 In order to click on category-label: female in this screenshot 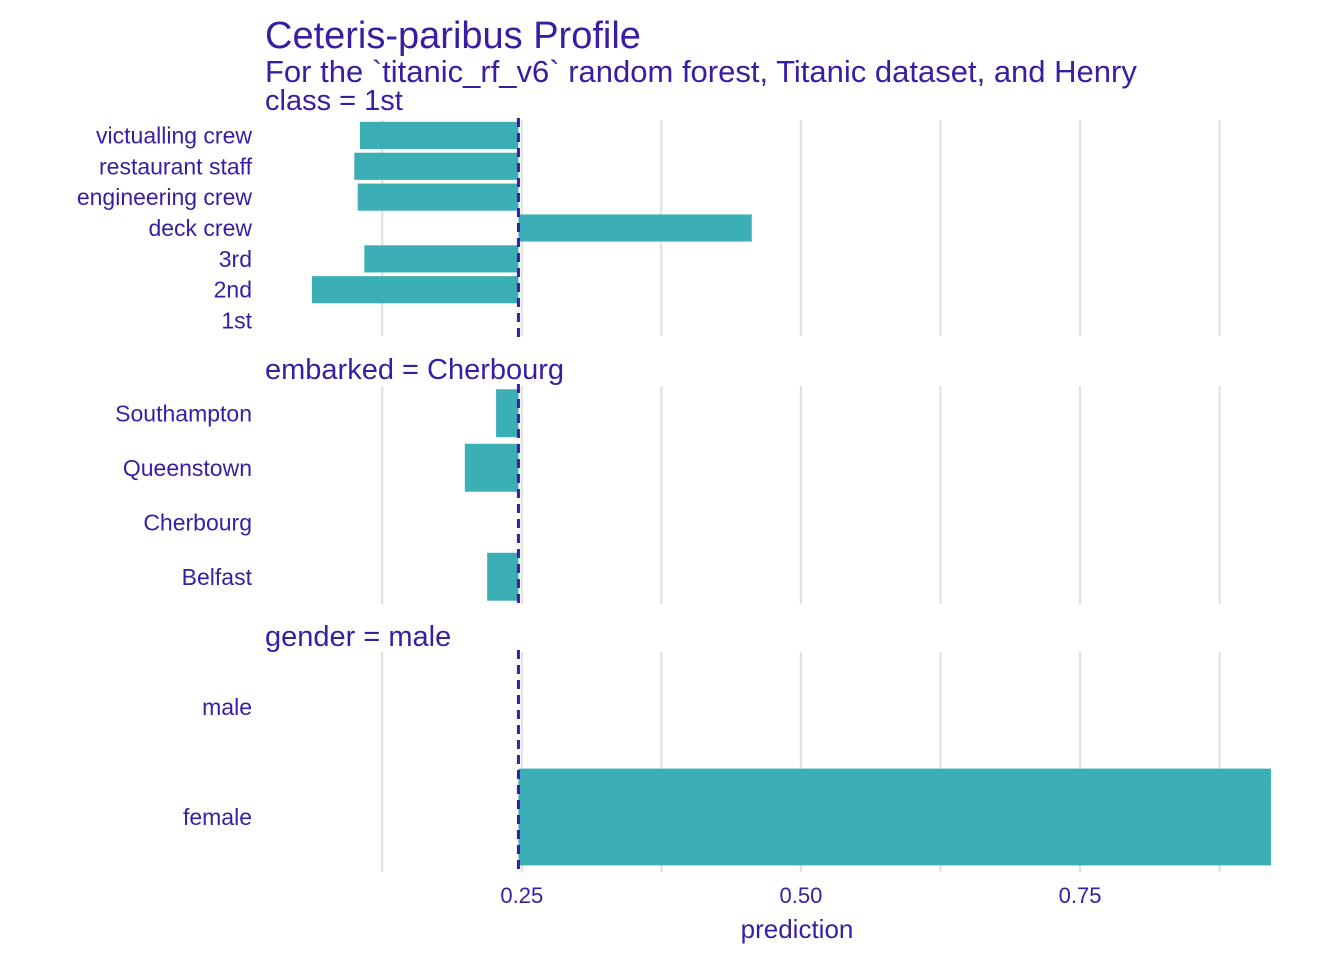, I will do `click(217, 817)`.